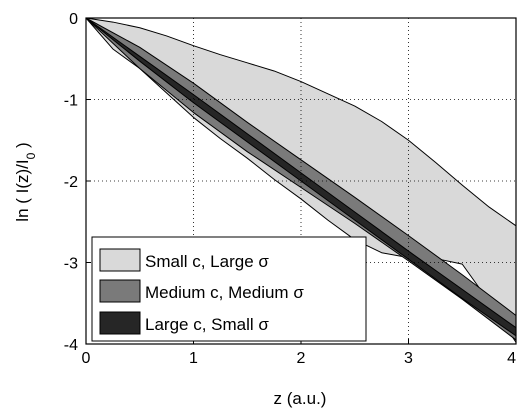  Describe the element at coordinates (120, 323) in the screenshot. I see `legend-swatch-large-c` at that location.